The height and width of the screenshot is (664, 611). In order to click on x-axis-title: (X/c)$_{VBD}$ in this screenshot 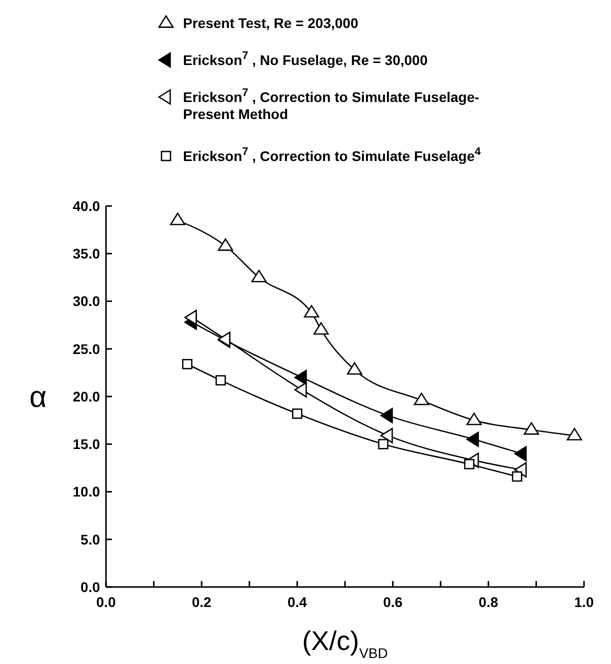, I will do `click(345, 643)`.